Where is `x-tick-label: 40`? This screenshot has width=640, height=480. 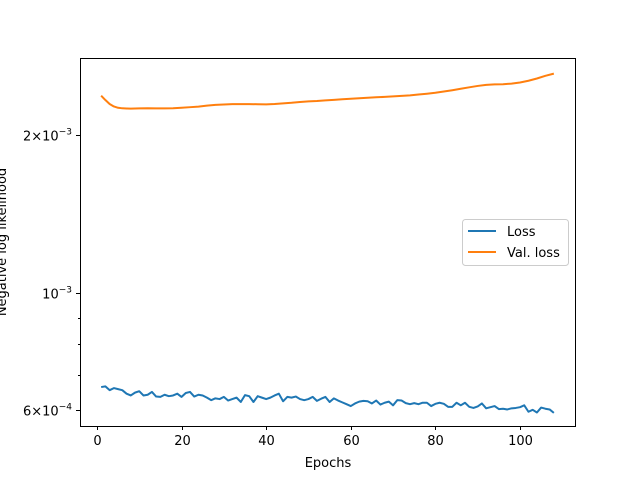
x-tick-label: 40 is located at coordinates (266, 441).